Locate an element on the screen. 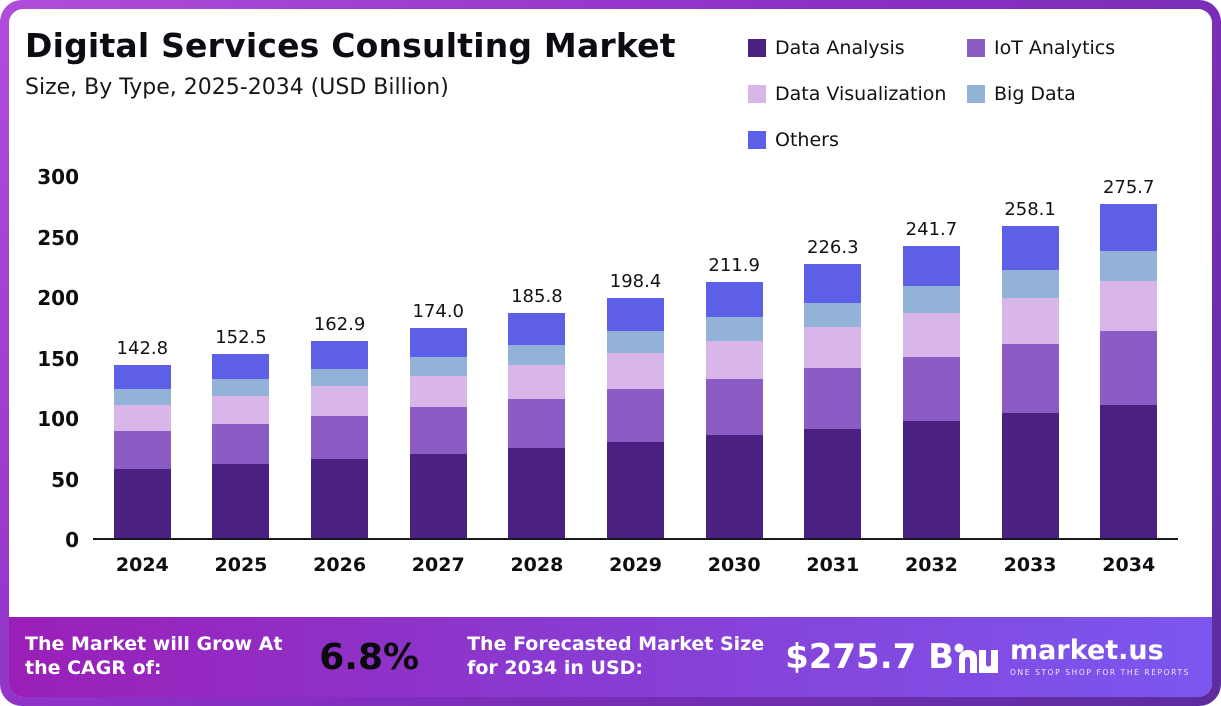 This screenshot has height=706, width=1221. bar-group: 142.8 is located at coordinates (142, 357).